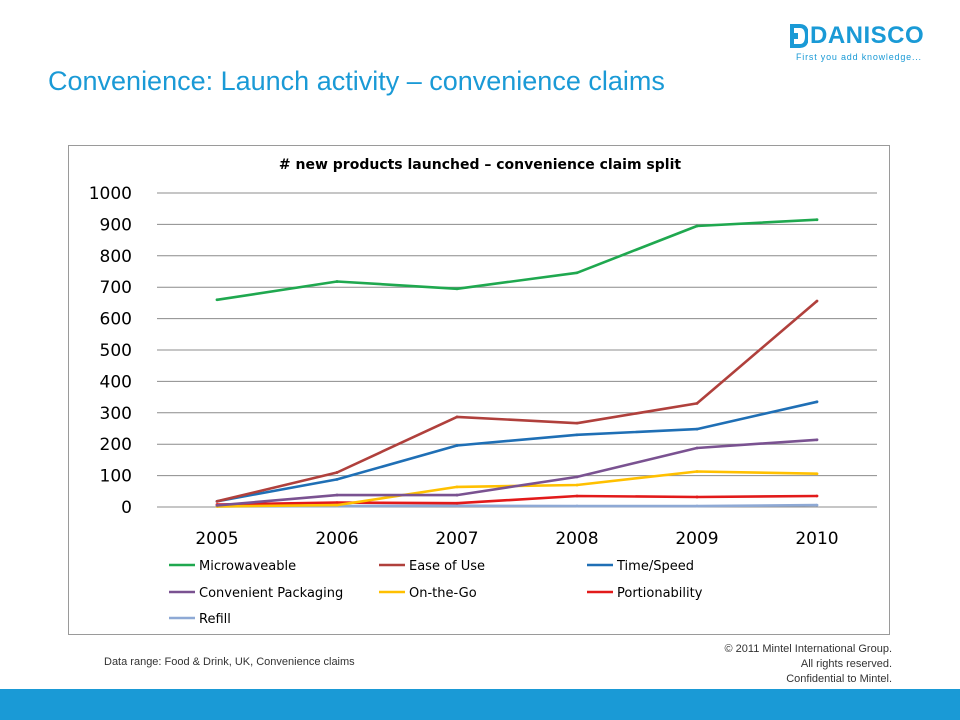  I want to click on y-tick-label: 400, so click(116, 382).